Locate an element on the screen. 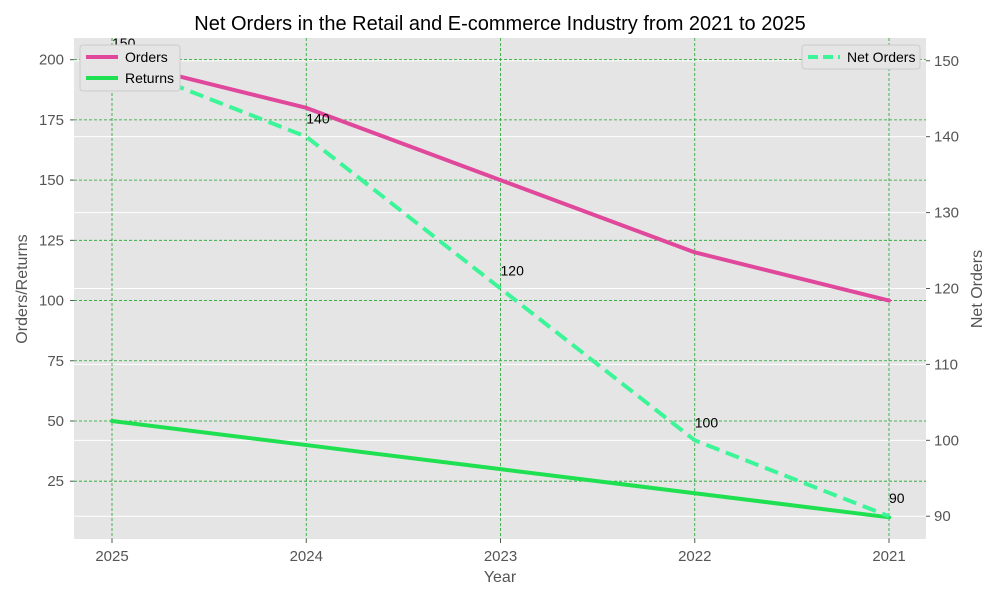 This screenshot has width=1000, height=600. y-left-tick-label: 200 is located at coordinates (51, 60).